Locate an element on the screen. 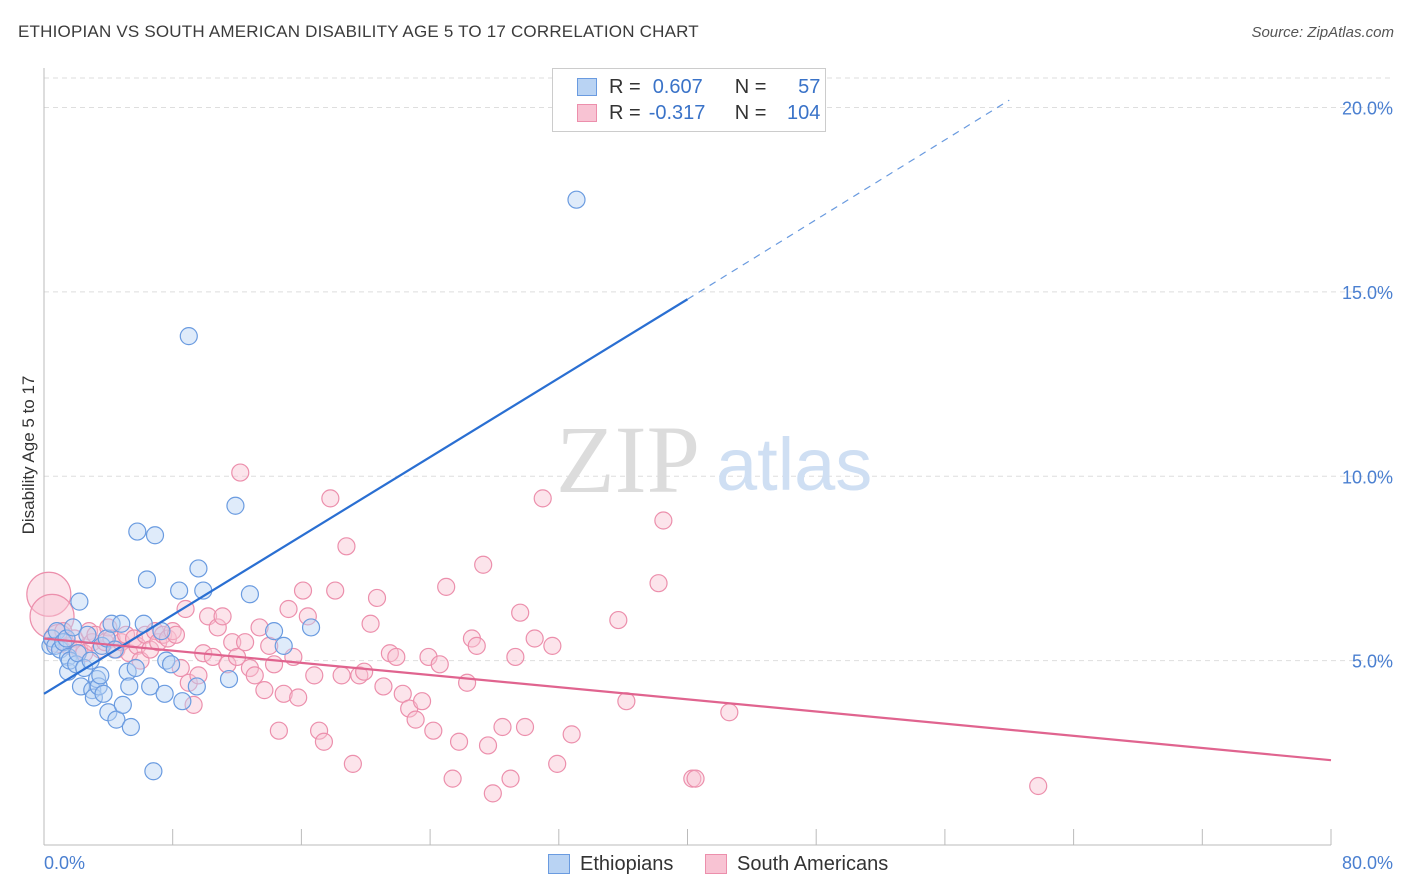  bottom-legend-south-americans: South Americans is located at coordinates (796, 864).